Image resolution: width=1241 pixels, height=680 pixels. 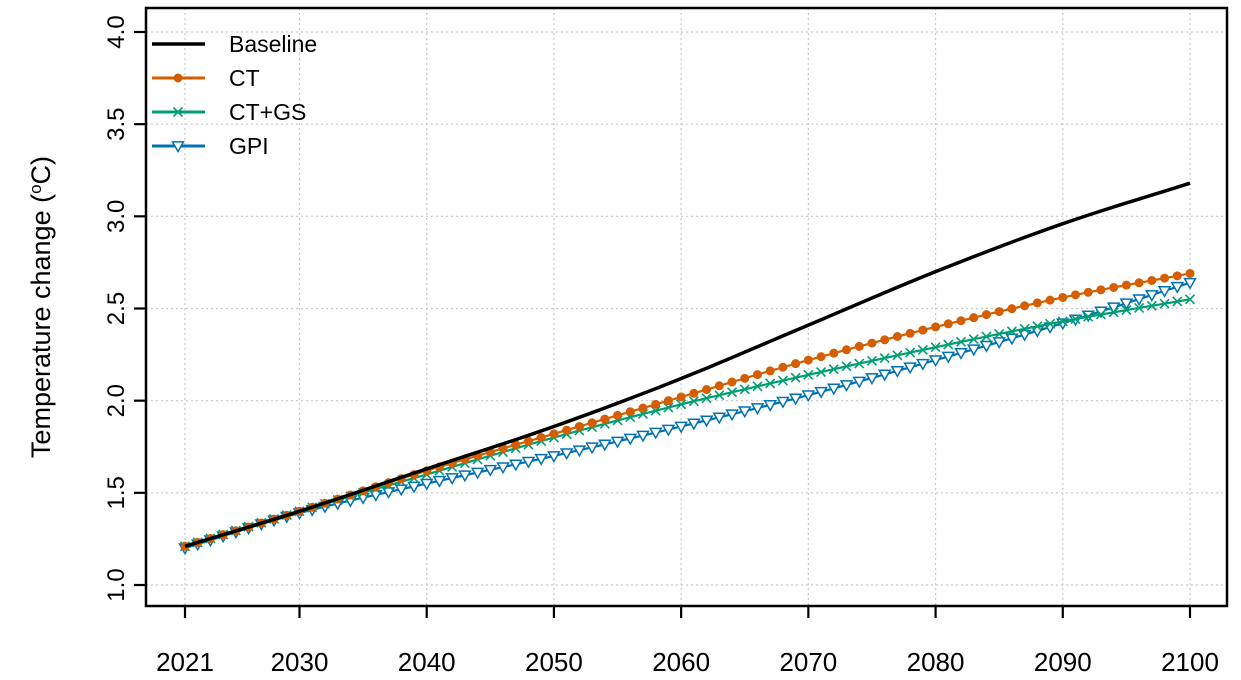 What do you see at coordinates (300, 662) in the screenshot?
I see `x-tick-label: 2030` at bounding box center [300, 662].